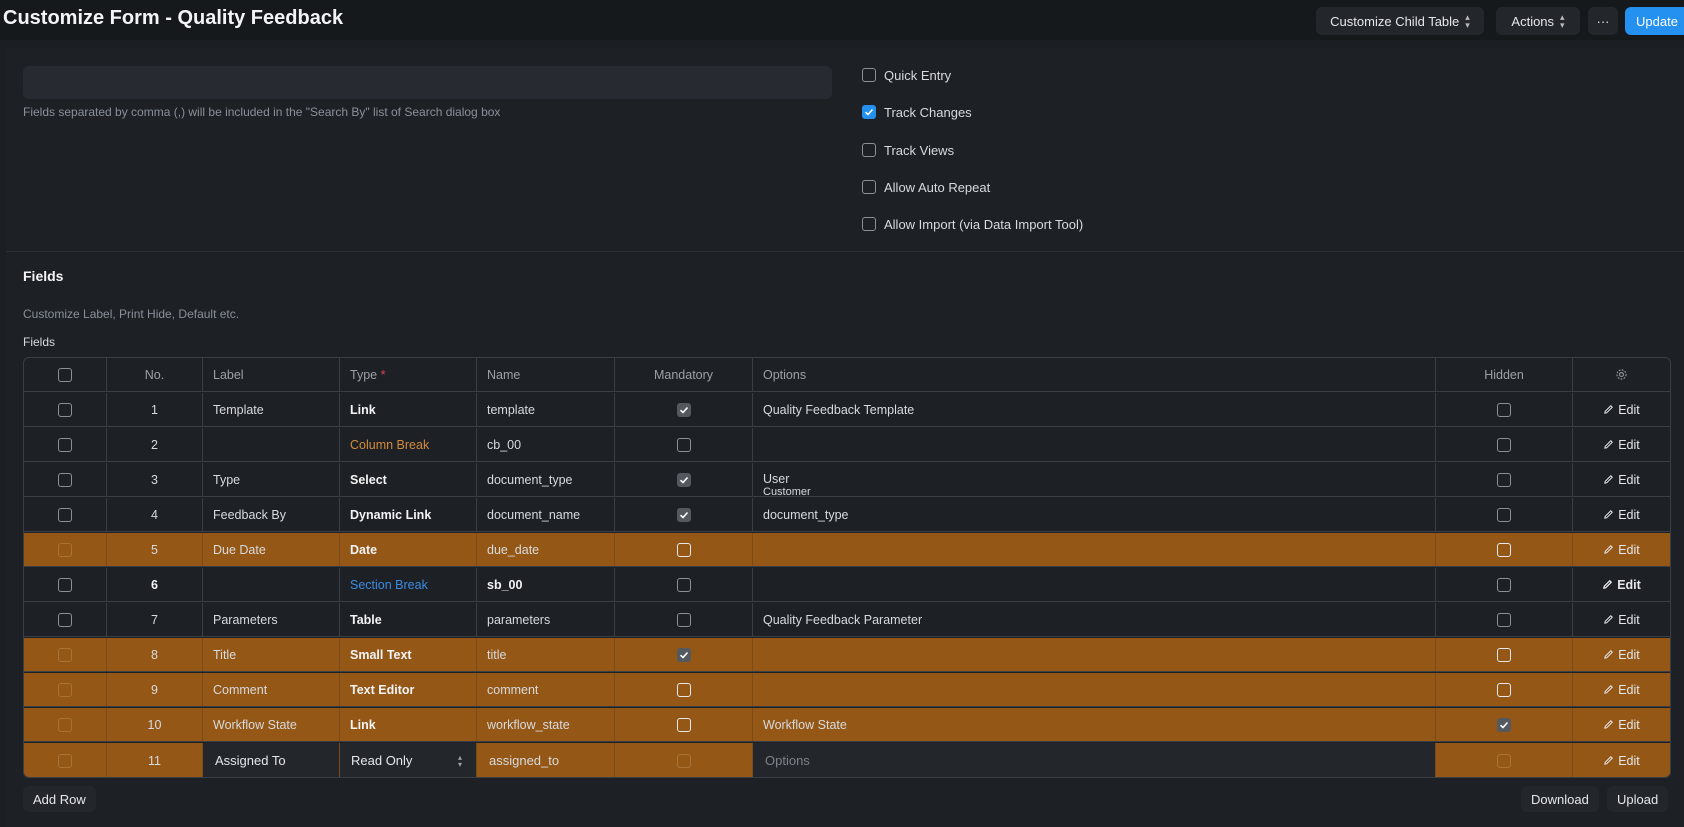 The width and height of the screenshot is (1684, 827). What do you see at coordinates (408, 444) in the screenshot?
I see `row-type: Column Break` at bounding box center [408, 444].